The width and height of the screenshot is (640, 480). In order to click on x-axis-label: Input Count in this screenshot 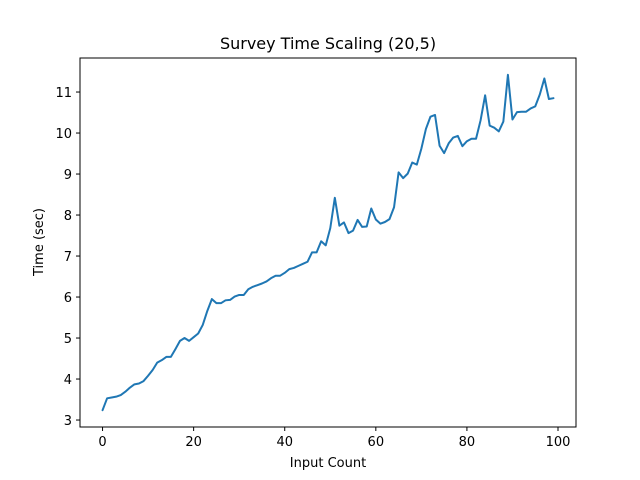, I will do `click(328, 463)`.